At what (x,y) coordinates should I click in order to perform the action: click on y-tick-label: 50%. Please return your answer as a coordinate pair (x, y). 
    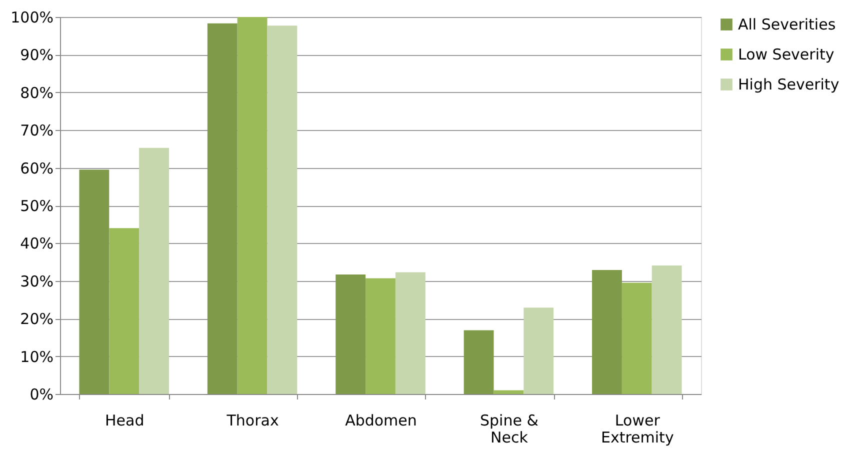
    Looking at the image, I should click on (37, 206).